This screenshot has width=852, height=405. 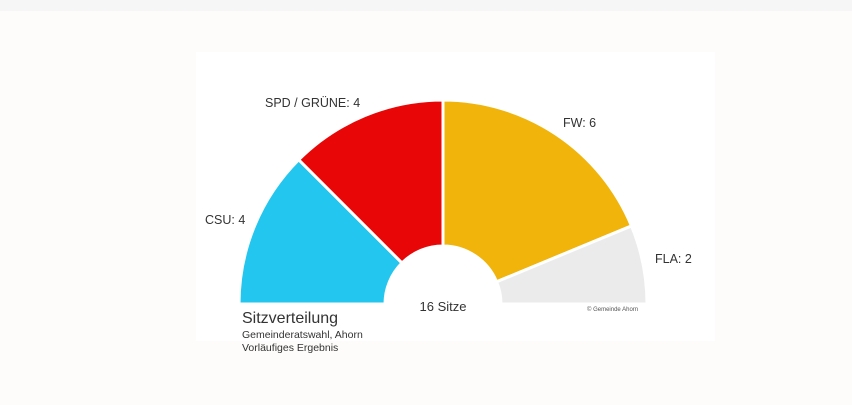 What do you see at coordinates (613, 310) in the screenshot?
I see `chart-credit: © Gemeinde Ahorn` at bounding box center [613, 310].